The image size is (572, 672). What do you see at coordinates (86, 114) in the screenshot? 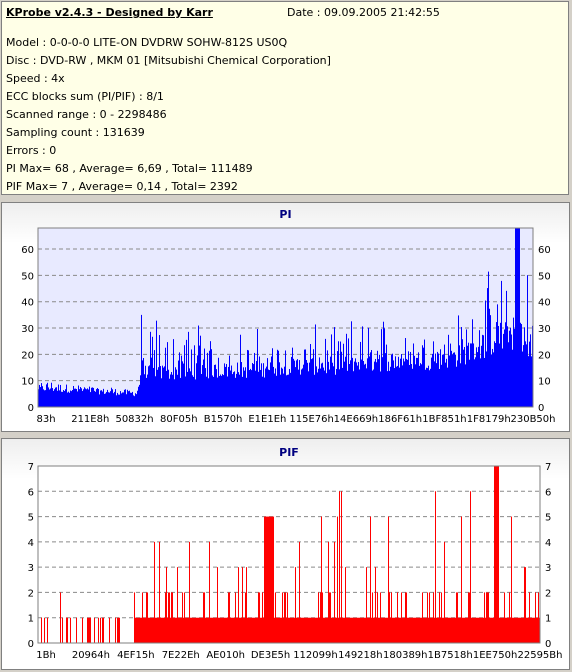
I see `info-range: Scanned range : 0 - 2298486` at bounding box center [86, 114].